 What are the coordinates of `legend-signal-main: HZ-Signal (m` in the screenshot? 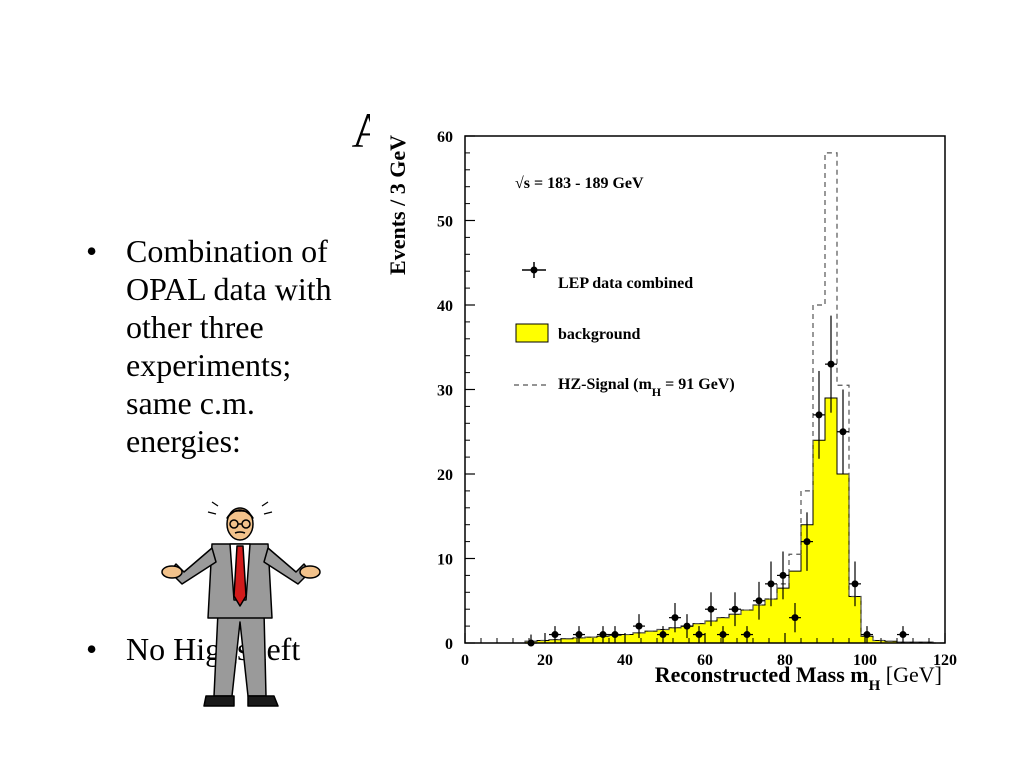 It's located at (605, 384).